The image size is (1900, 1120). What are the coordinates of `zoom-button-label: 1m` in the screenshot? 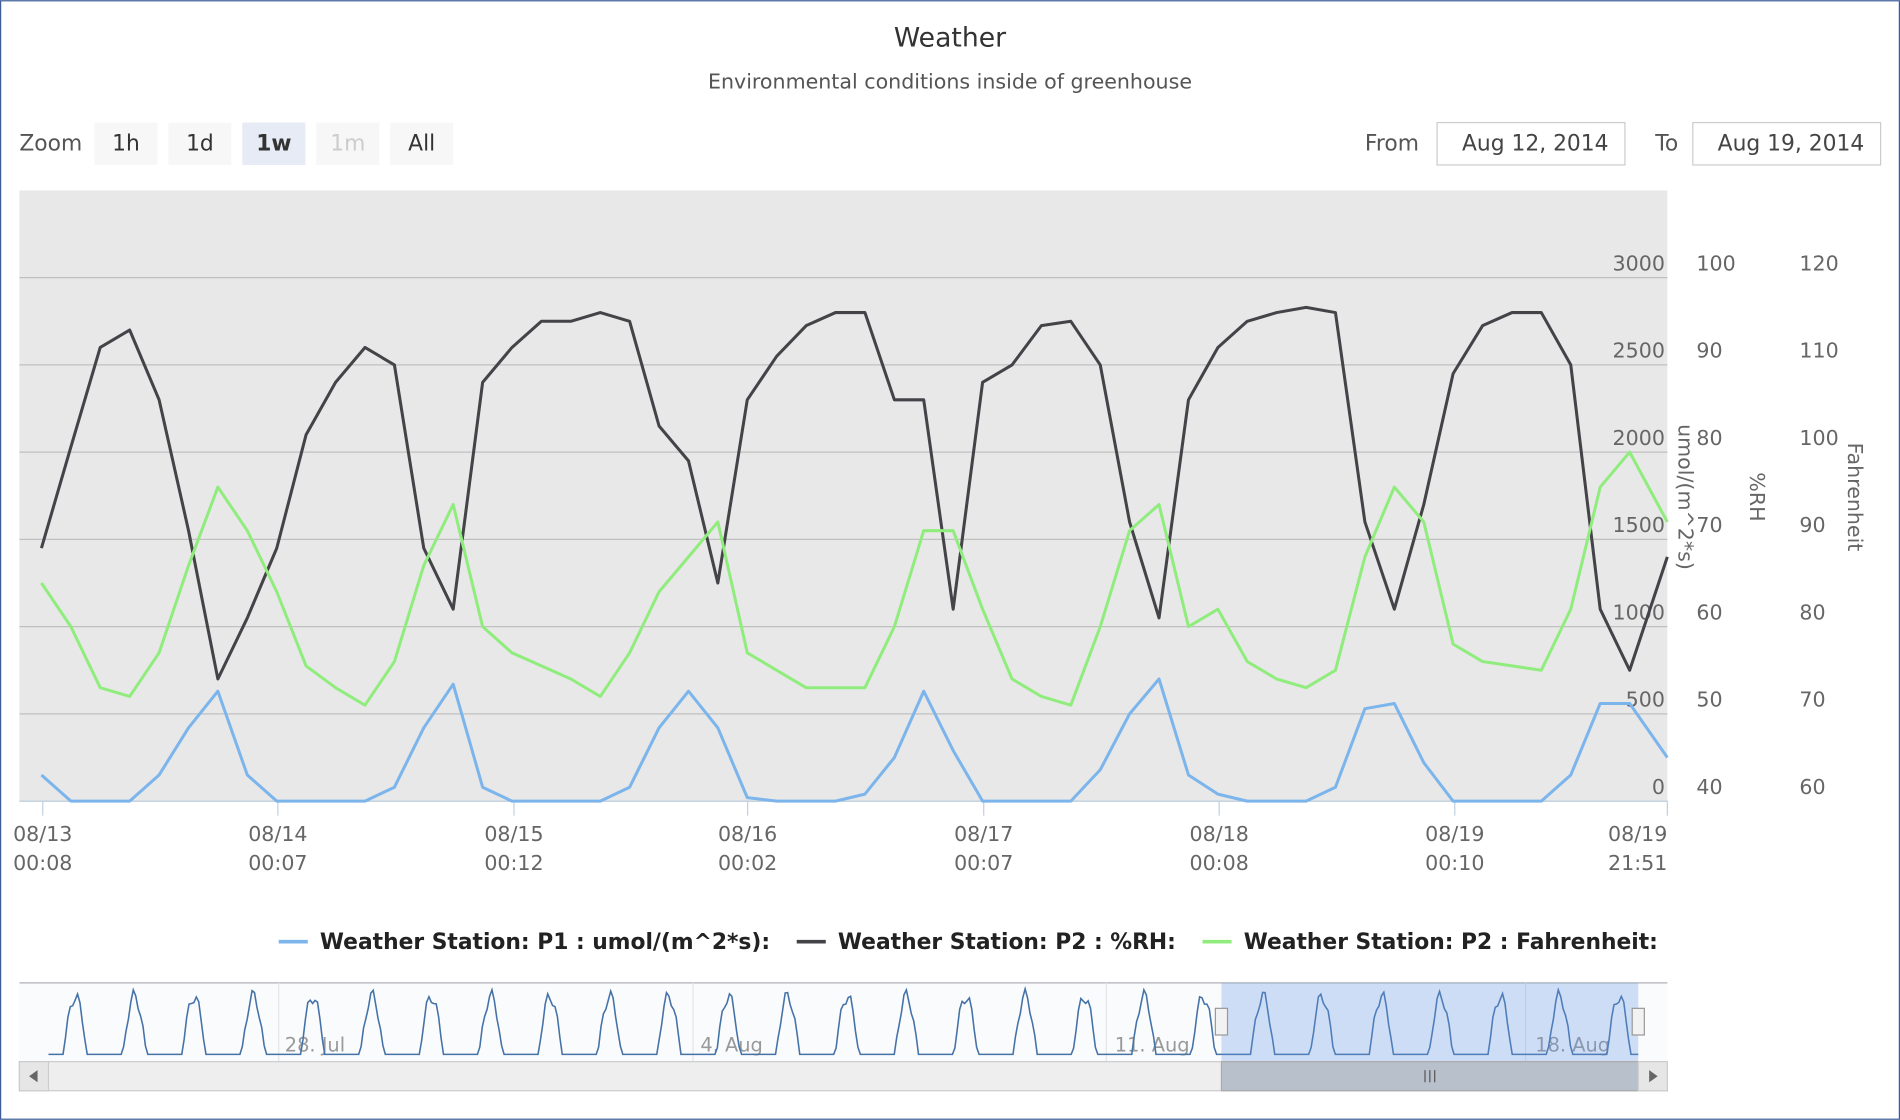 It's located at (347, 143).